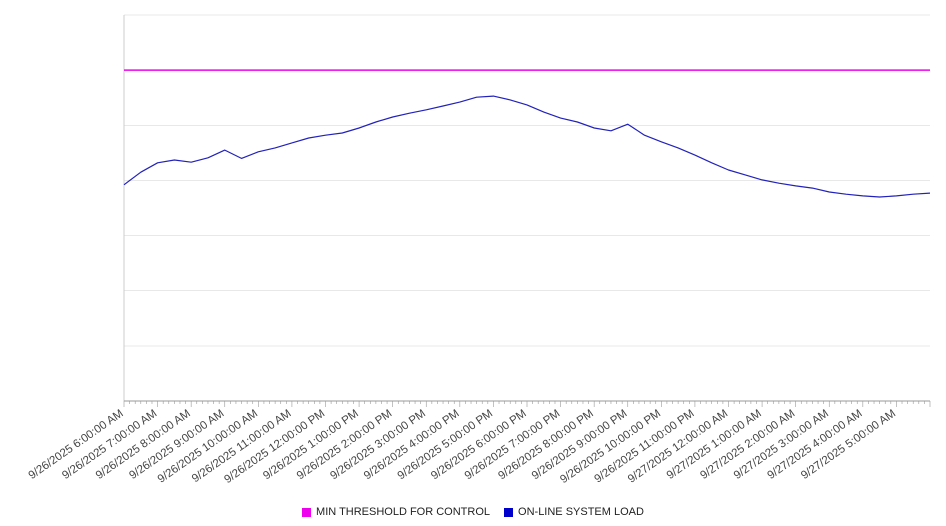  I want to click on legend-item-threshold: MIN THRESHOLD FOR CONTROL, so click(396, 512).